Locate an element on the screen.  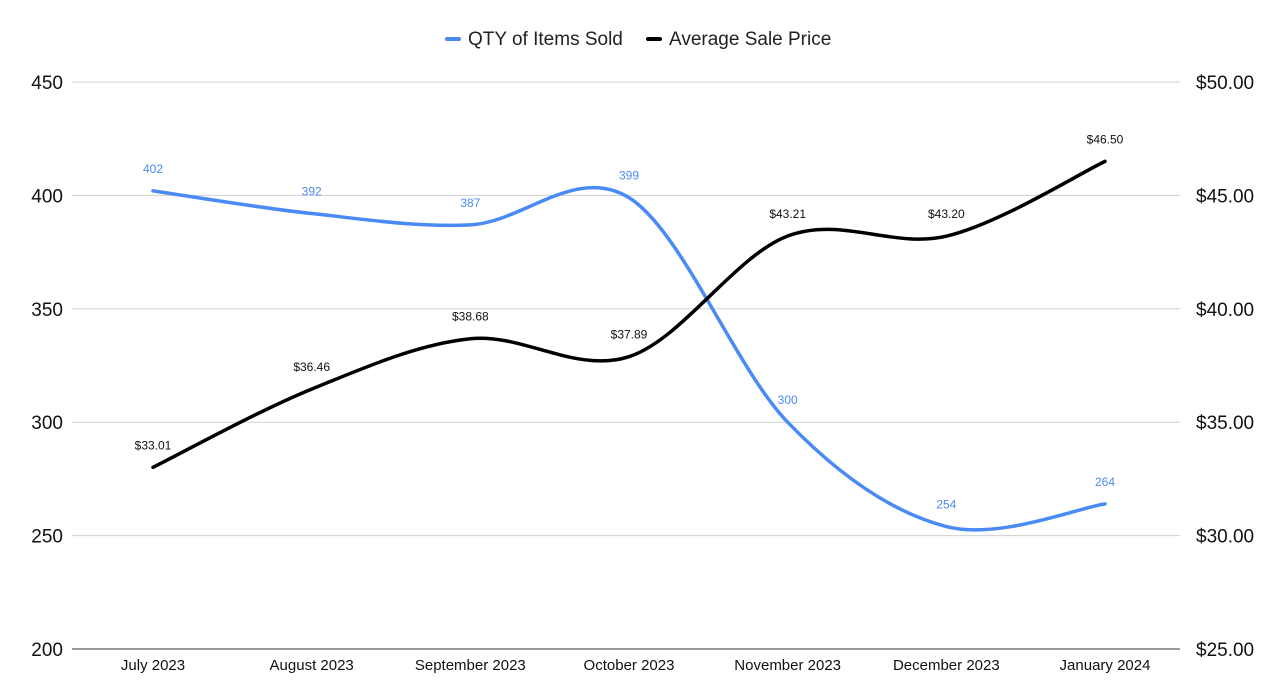
data-label: 254 is located at coordinates (946, 505).